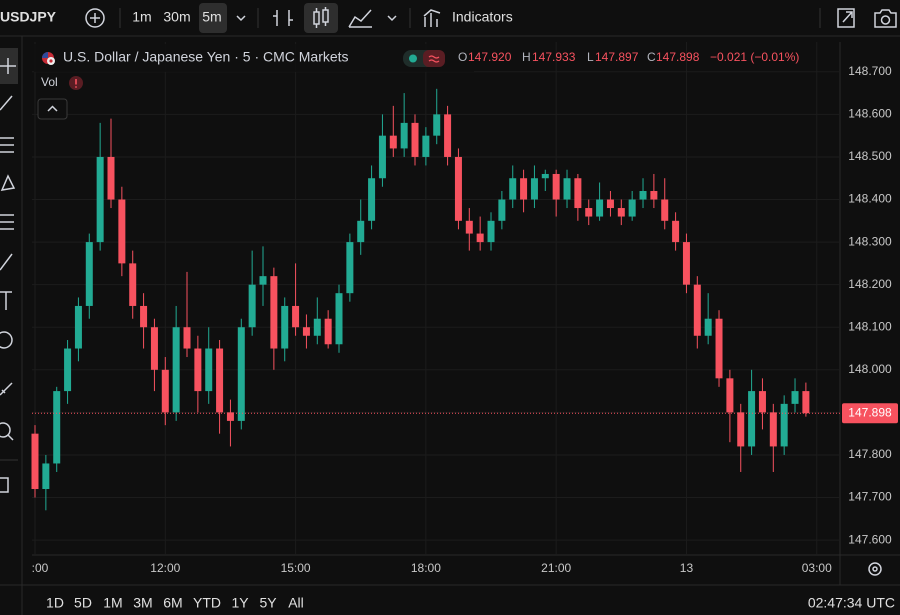 Image resolution: width=900 pixels, height=615 pixels. What do you see at coordinates (432, 18) in the screenshot?
I see `indicators-icon` at bounding box center [432, 18].